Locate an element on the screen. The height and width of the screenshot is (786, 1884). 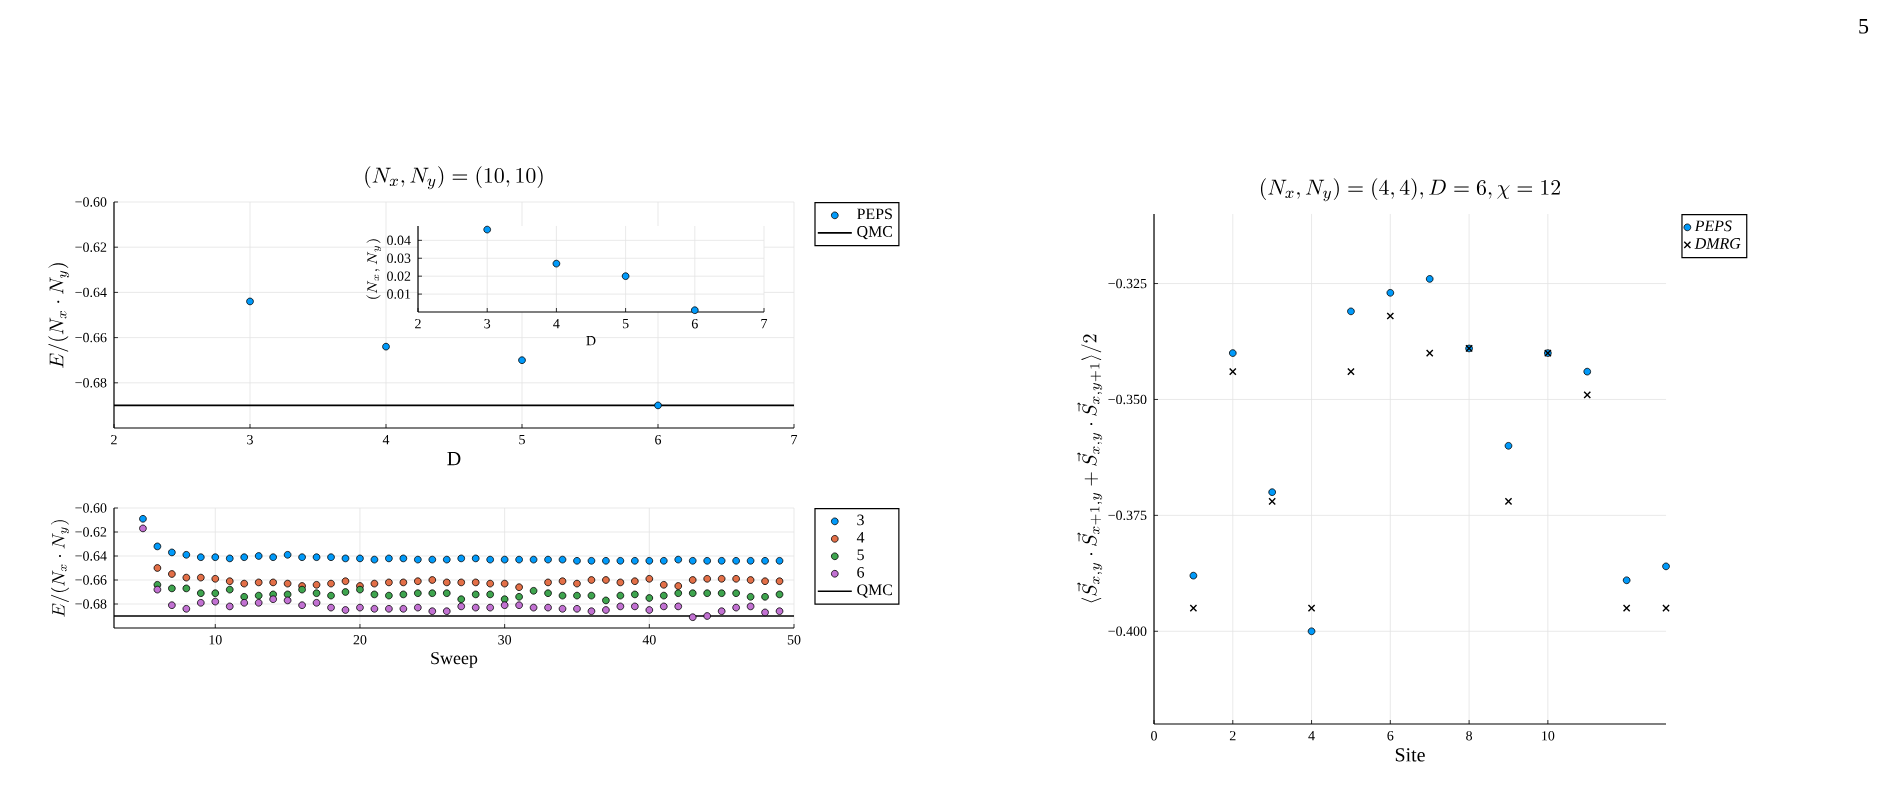
text: 5 is located at coordinates (1864, 26).